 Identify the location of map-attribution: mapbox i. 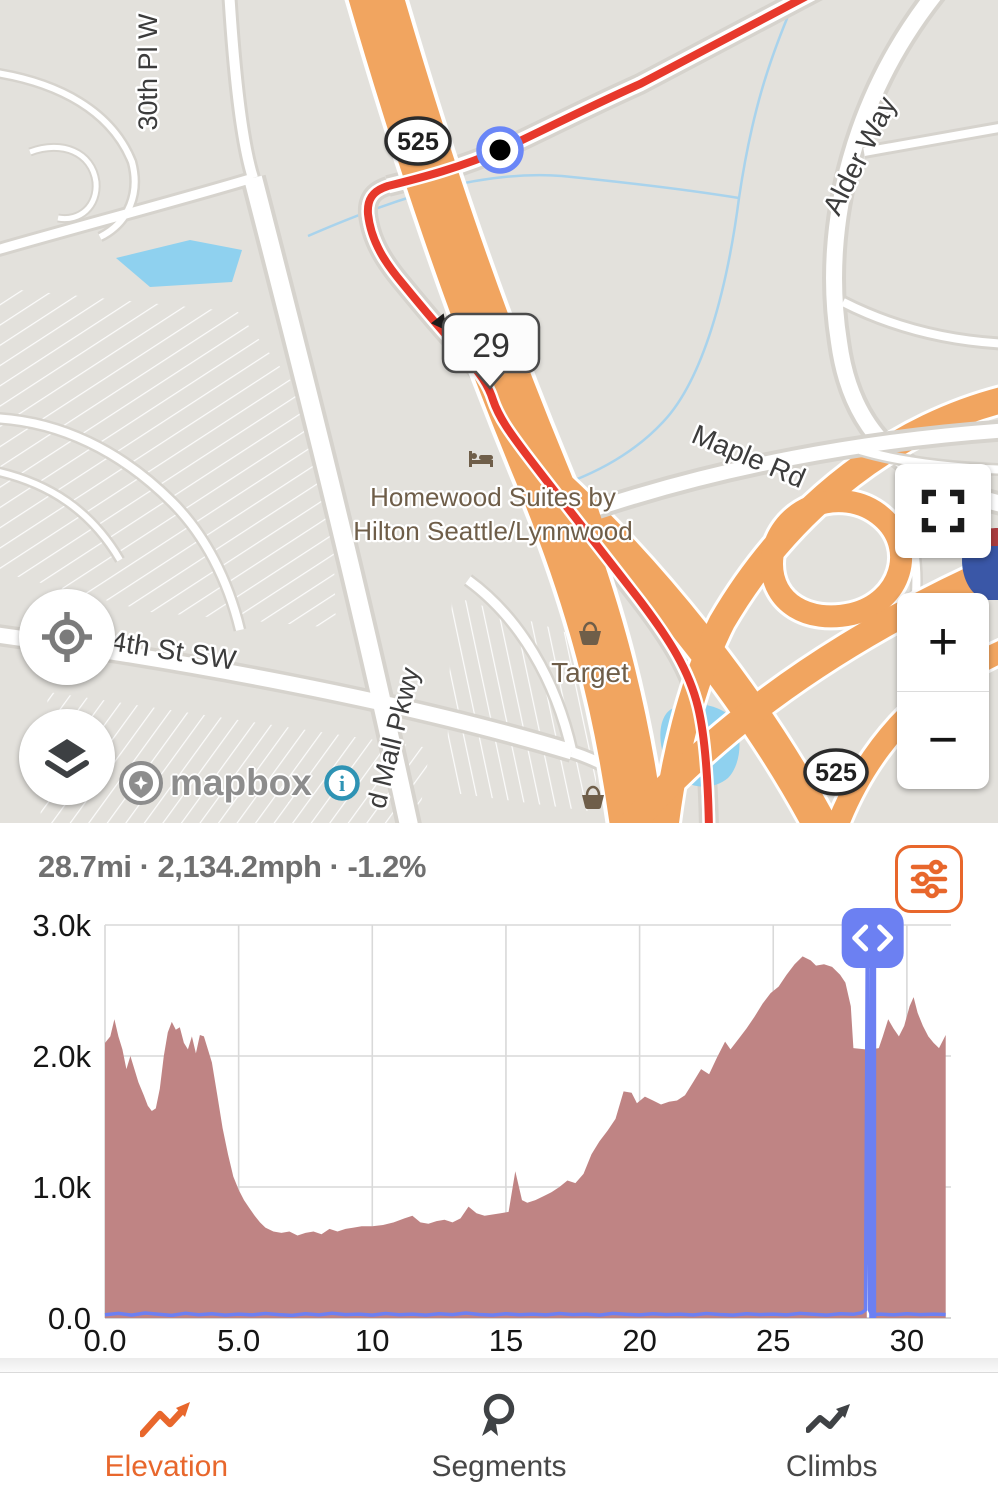
(240, 783).